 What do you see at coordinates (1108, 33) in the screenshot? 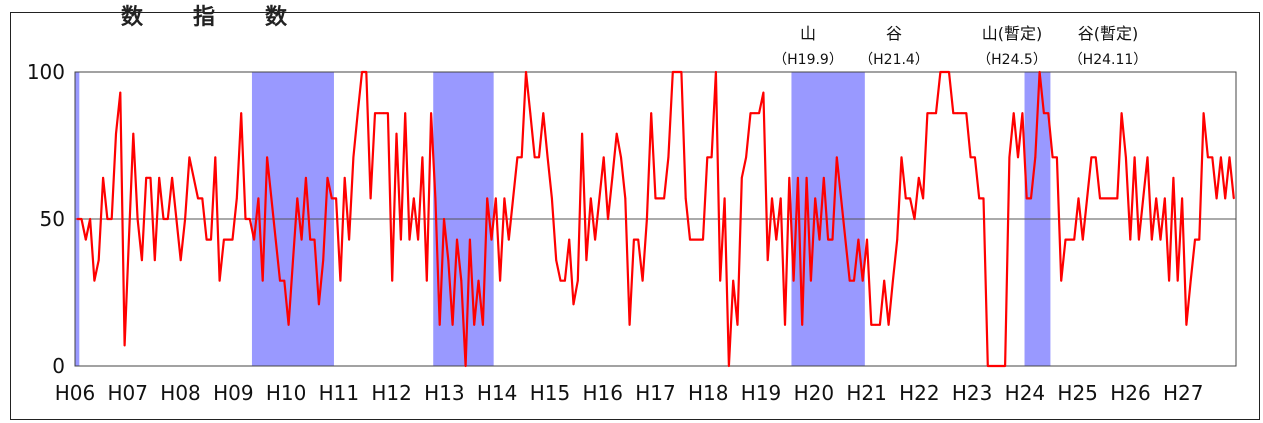
I see `annotation-label: 谷(暫定)` at bounding box center [1108, 33].